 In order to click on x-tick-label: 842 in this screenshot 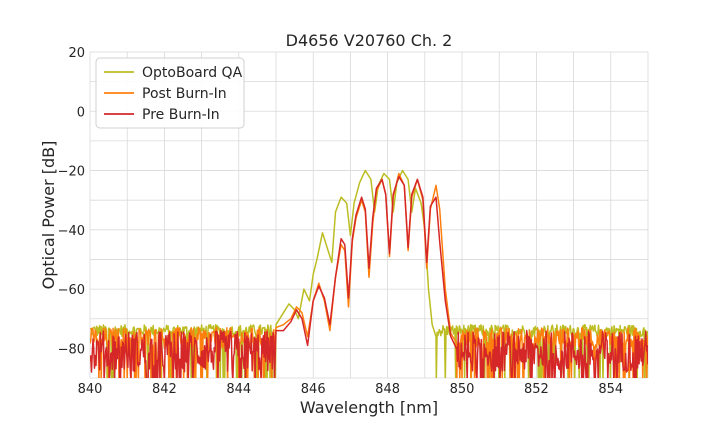, I will do `click(164, 389)`.